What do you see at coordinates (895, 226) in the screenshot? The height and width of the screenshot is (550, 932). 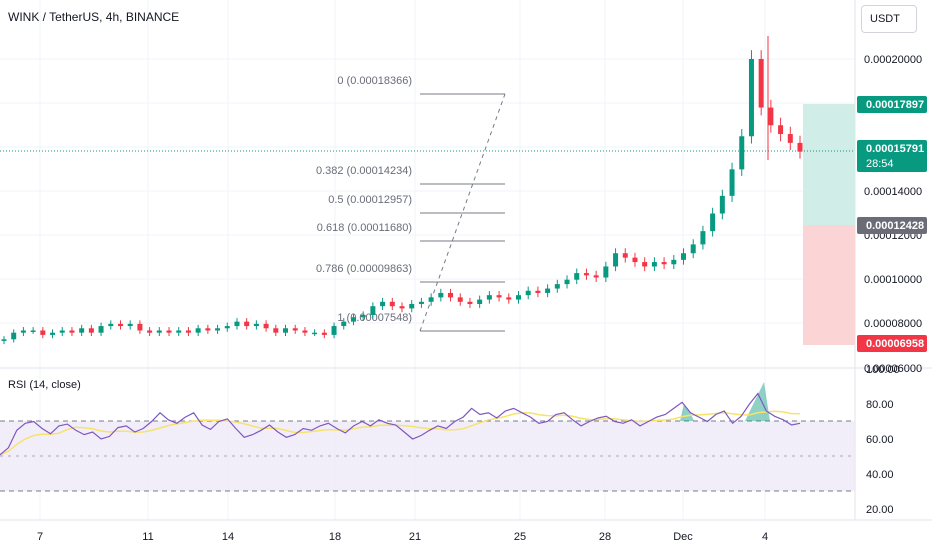 I see `entry-price-label: 0.00012428` at bounding box center [895, 226].